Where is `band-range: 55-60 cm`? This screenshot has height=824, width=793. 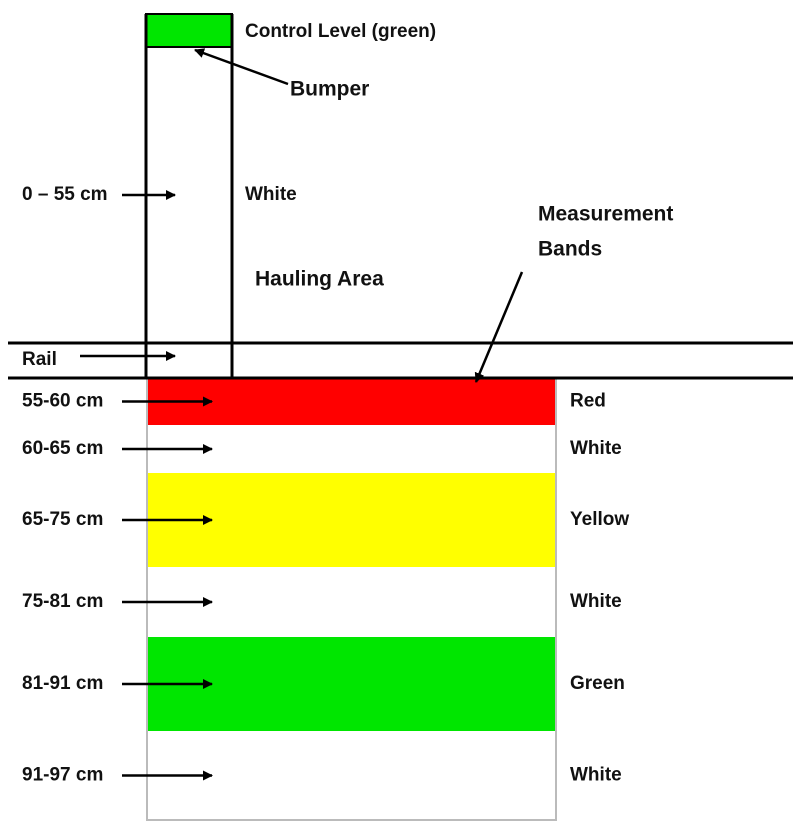 band-range: 55-60 cm is located at coordinates (62, 401).